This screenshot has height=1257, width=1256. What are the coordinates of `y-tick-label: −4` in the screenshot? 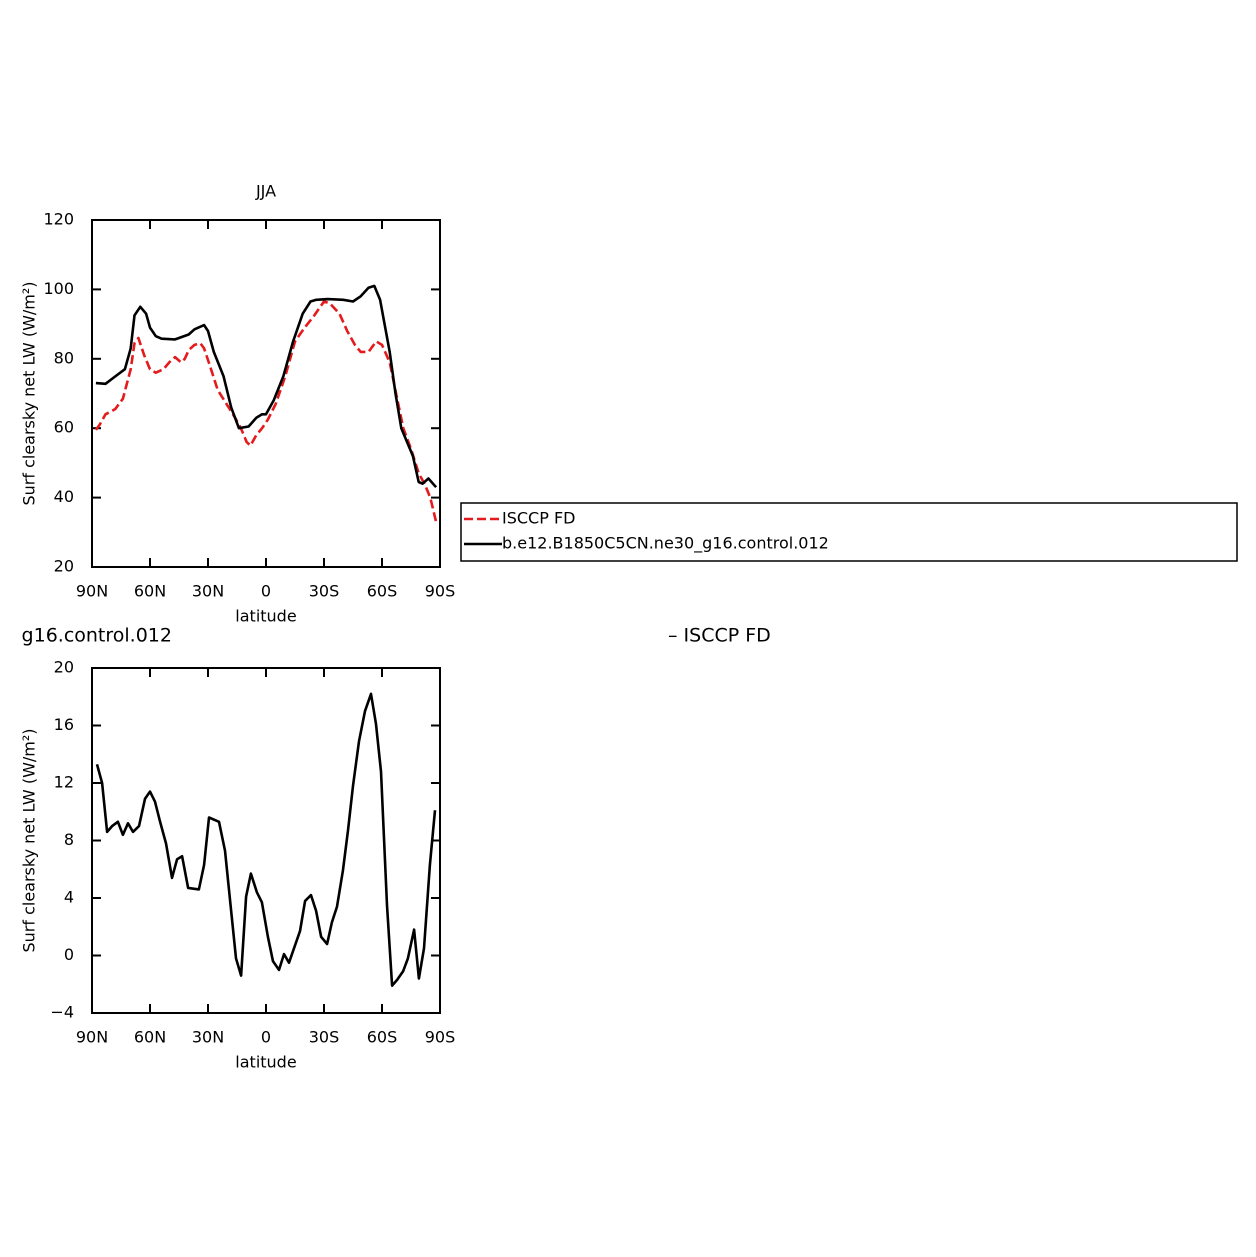 It's located at (62, 1012).